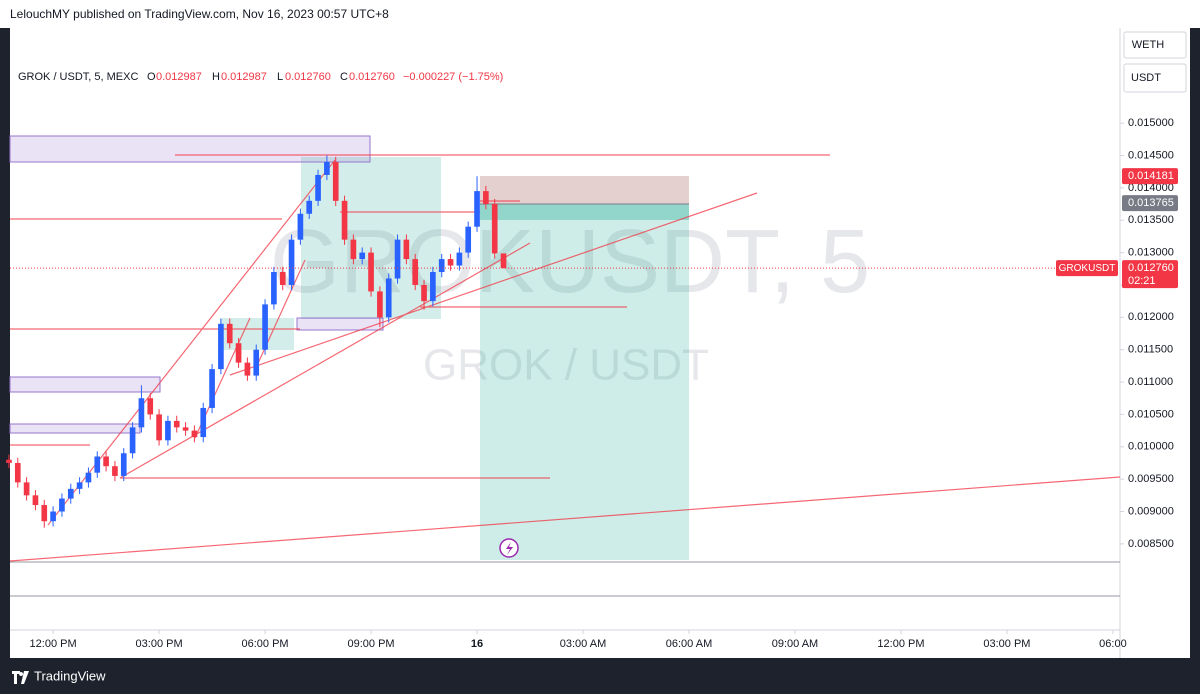  I want to click on target-zone, so click(584, 382).